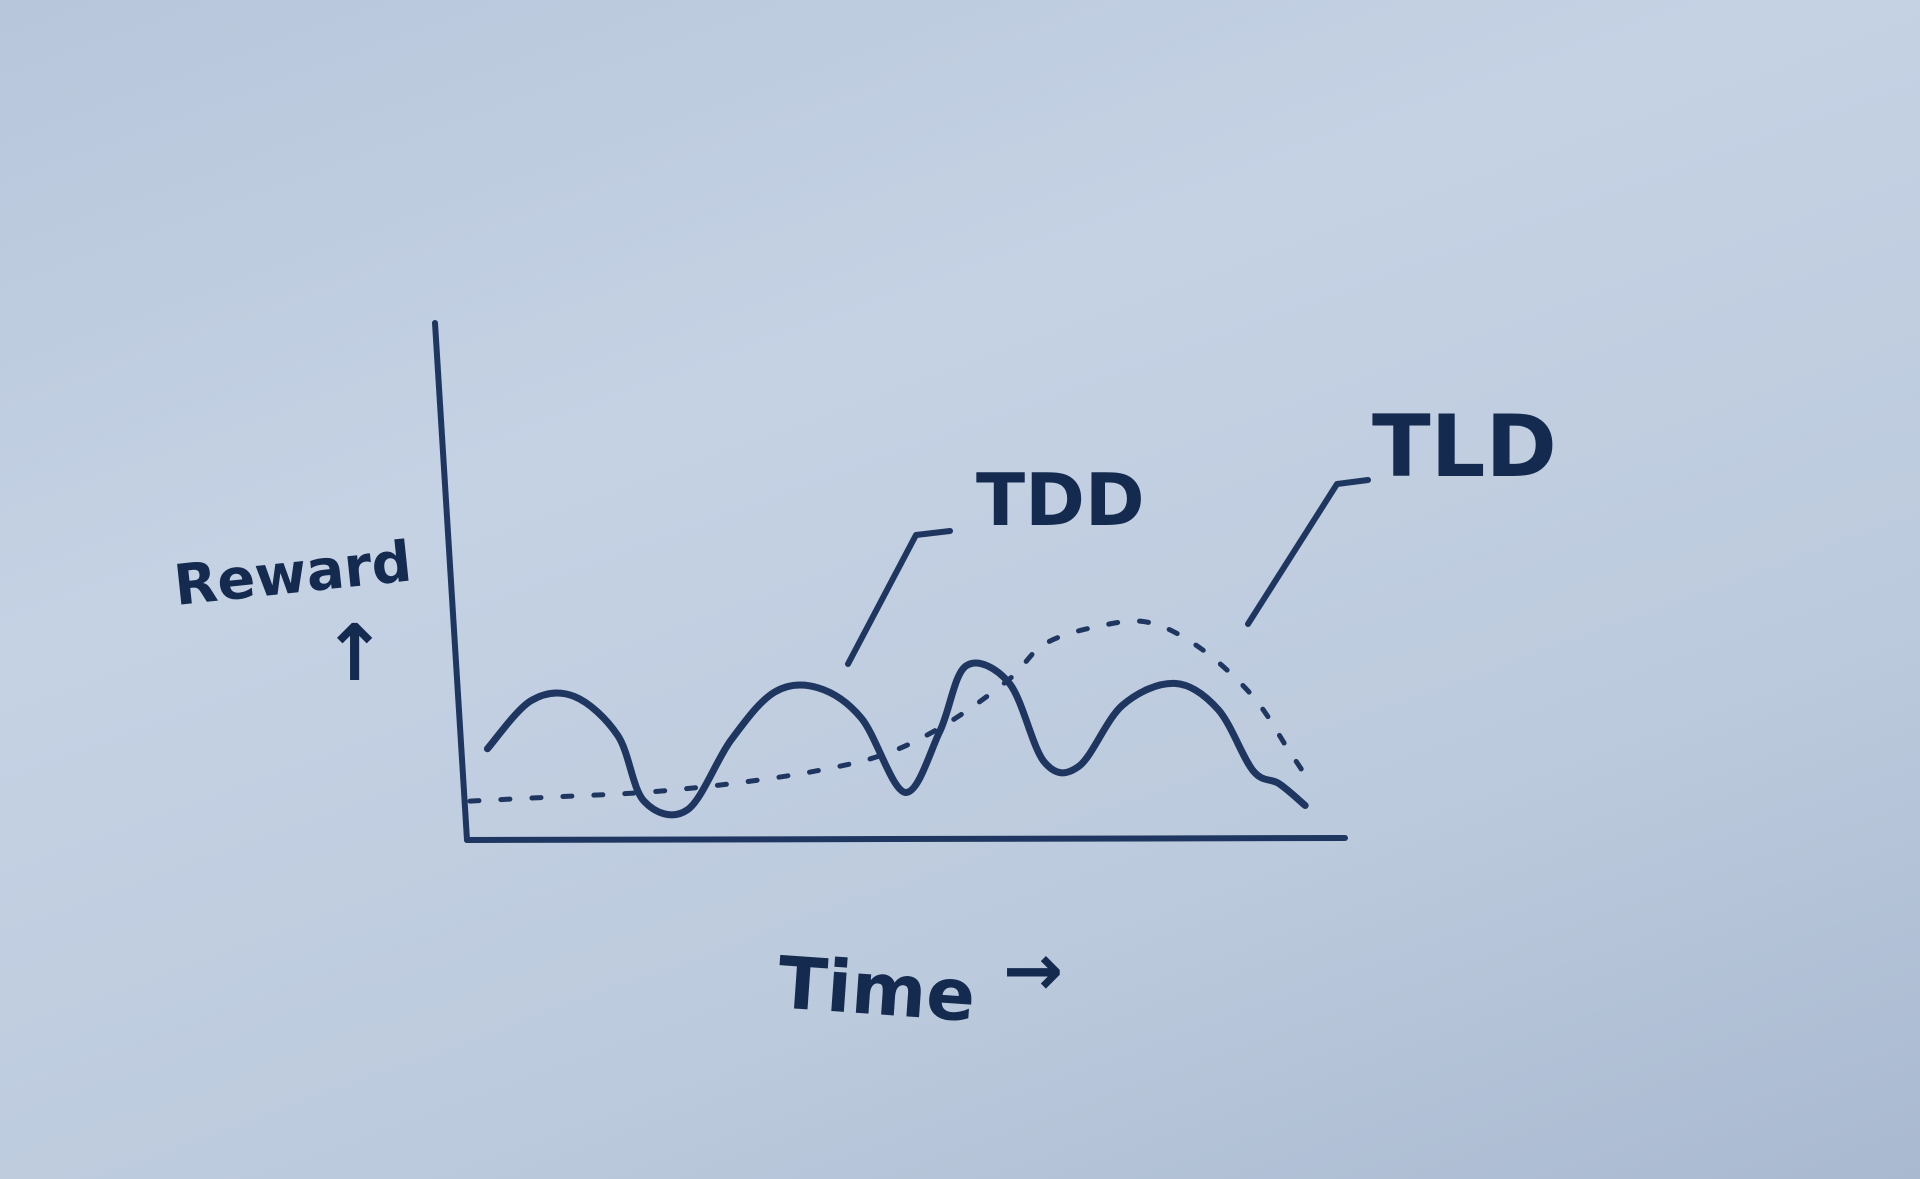 This screenshot has width=1920, height=1179. What do you see at coordinates (1464, 447) in the screenshot?
I see `annotation-tld-label: TLD` at bounding box center [1464, 447].